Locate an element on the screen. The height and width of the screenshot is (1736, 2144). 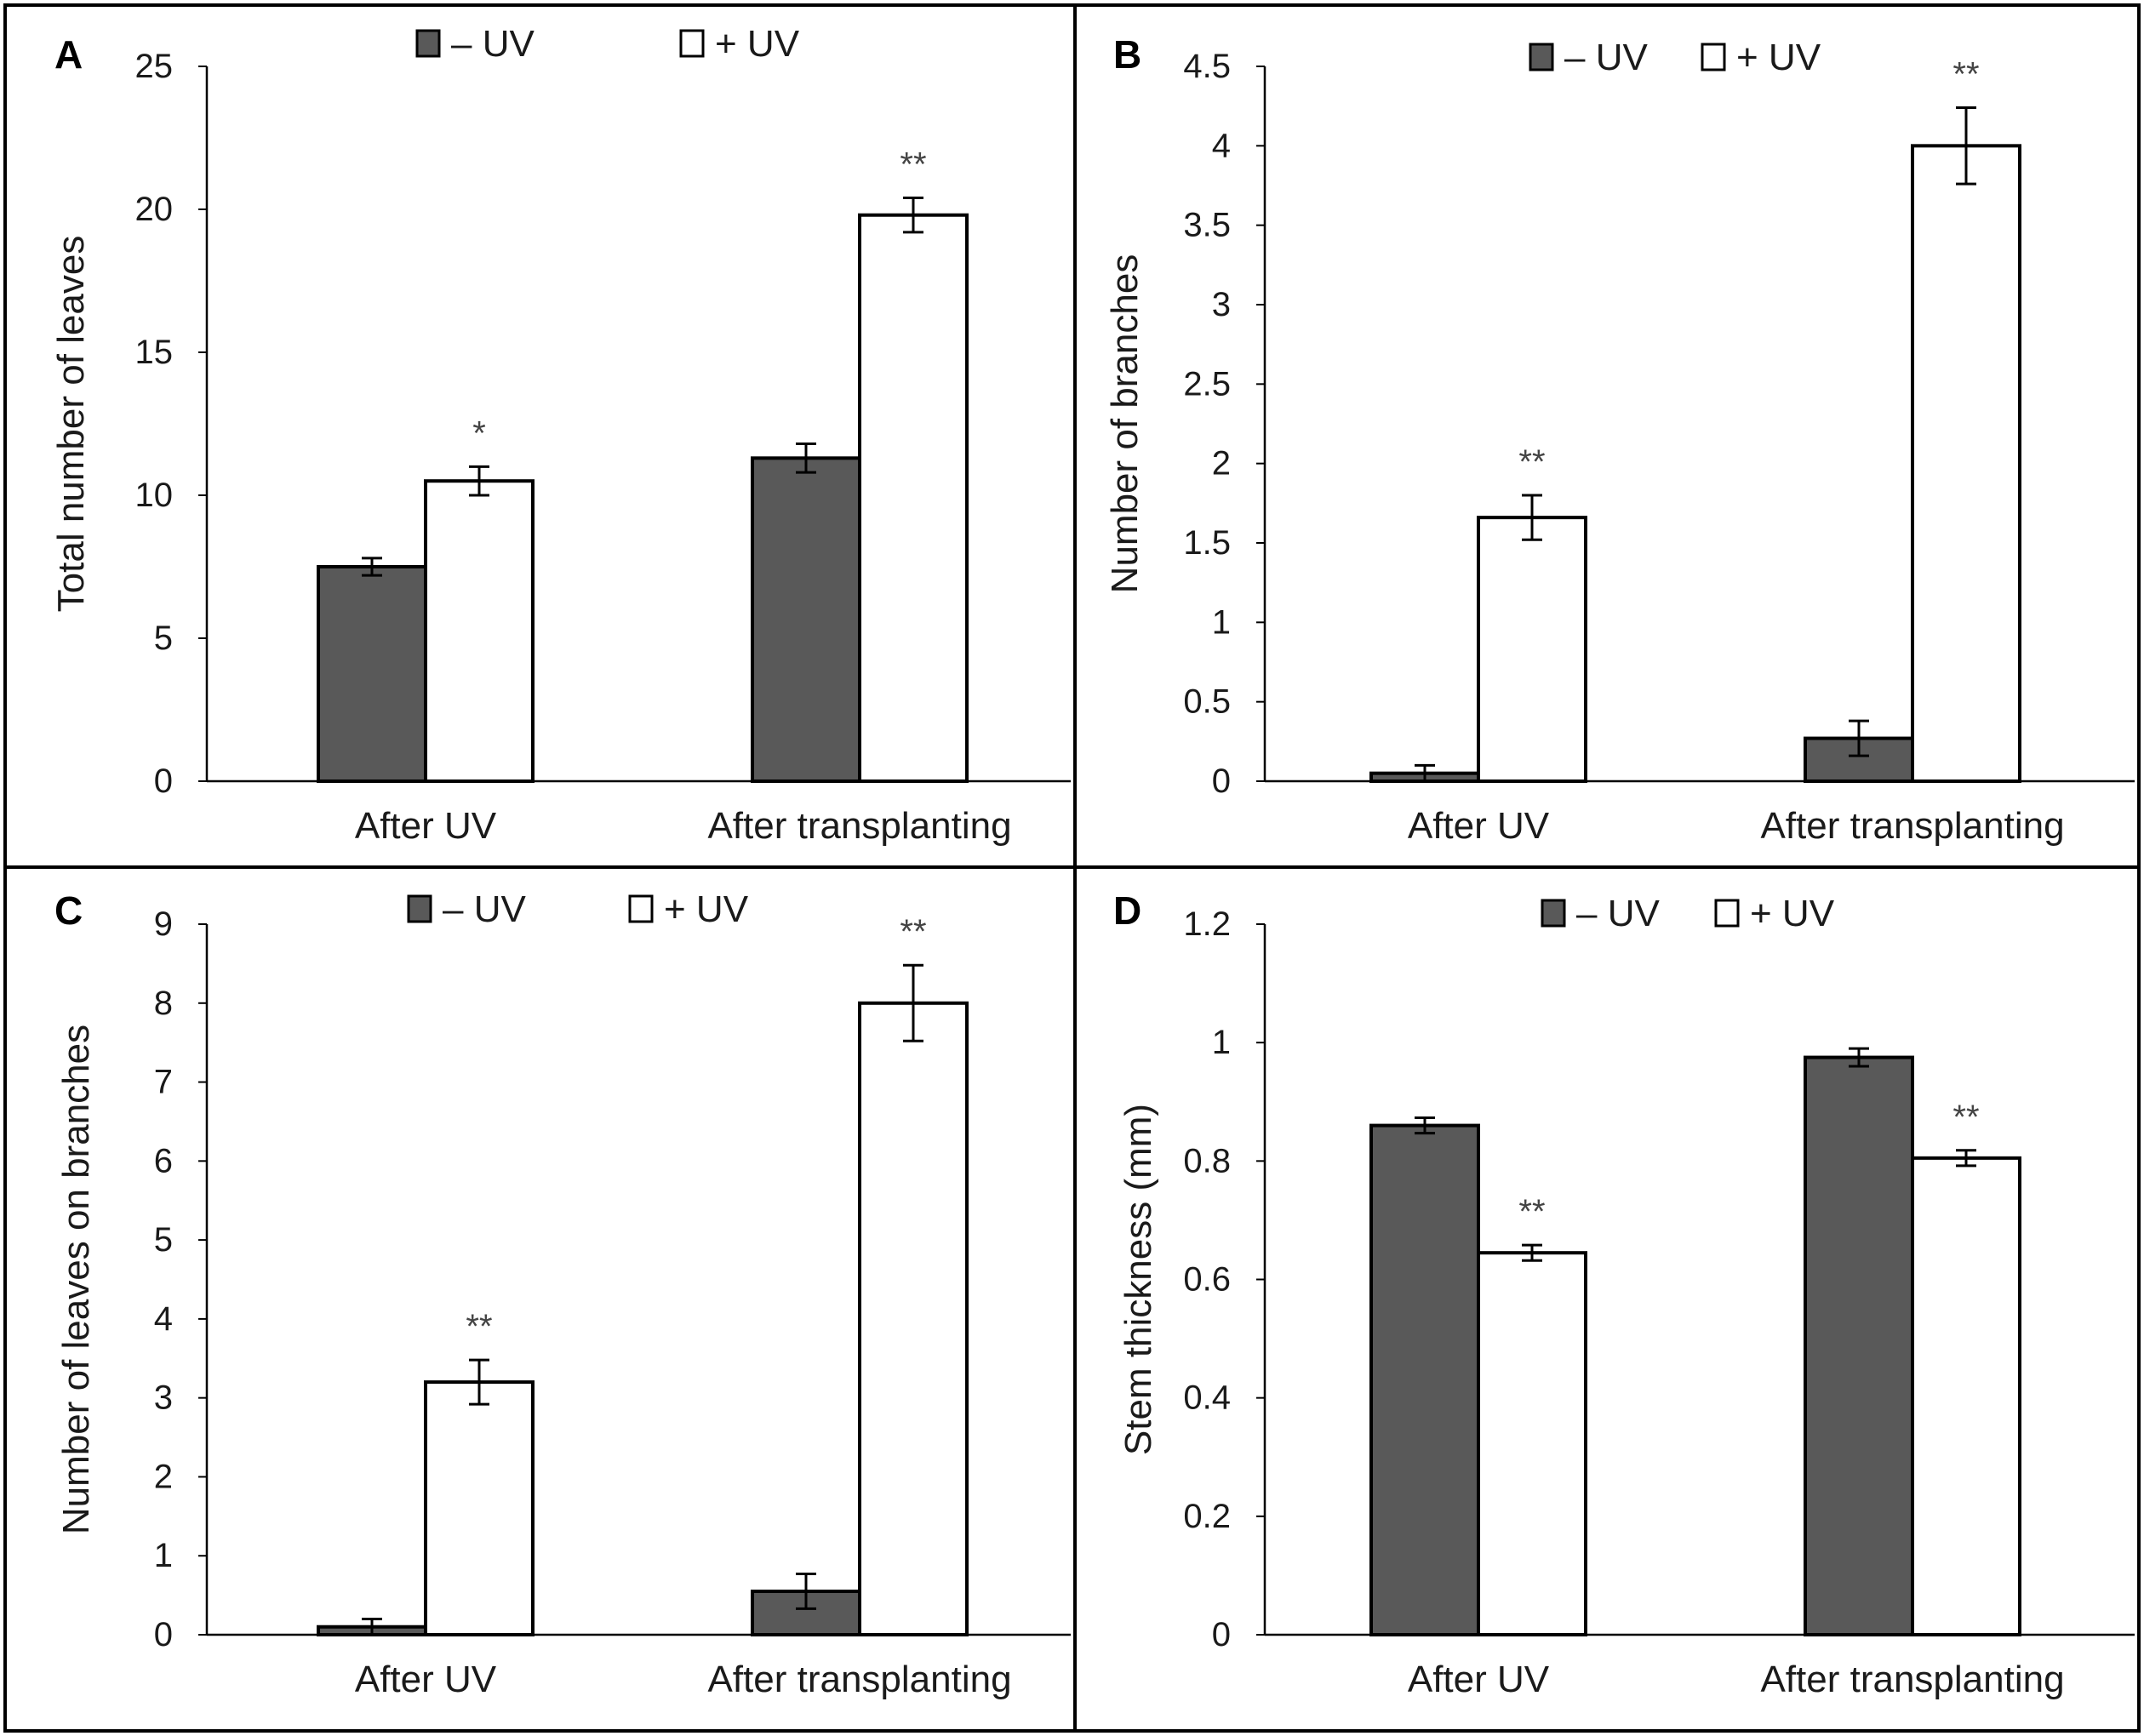
panel-letter: C is located at coordinates (68, 910).